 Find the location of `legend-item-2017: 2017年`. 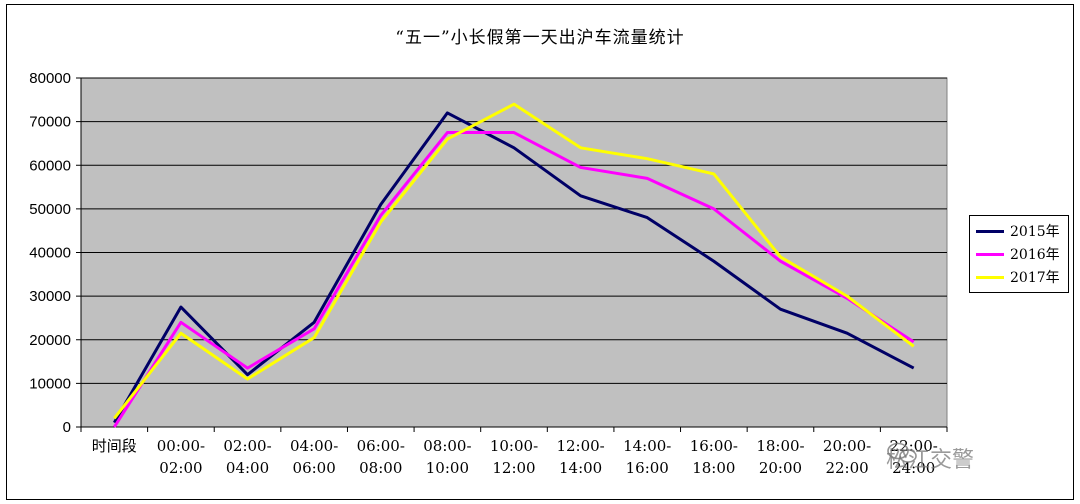

legend-item-2017: 2017年 is located at coordinates (1018, 277).